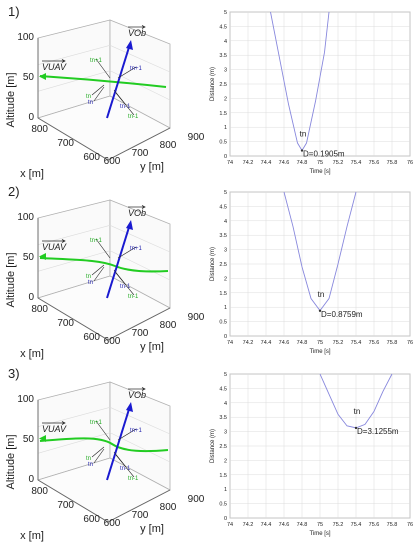  Describe the element at coordinates (225, 13) in the screenshot. I see `y-tick-label: 5` at that location.